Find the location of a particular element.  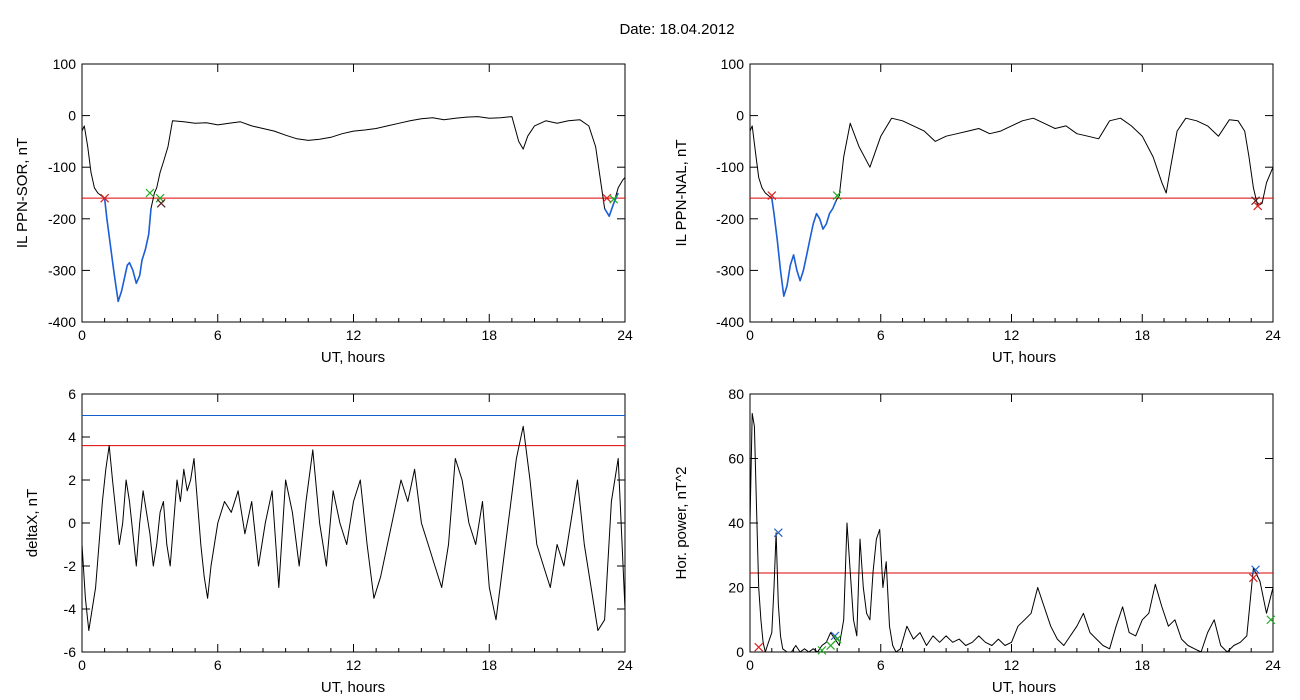

y-axis-label: IL PPN-SOR, nT is located at coordinates (22, 193).